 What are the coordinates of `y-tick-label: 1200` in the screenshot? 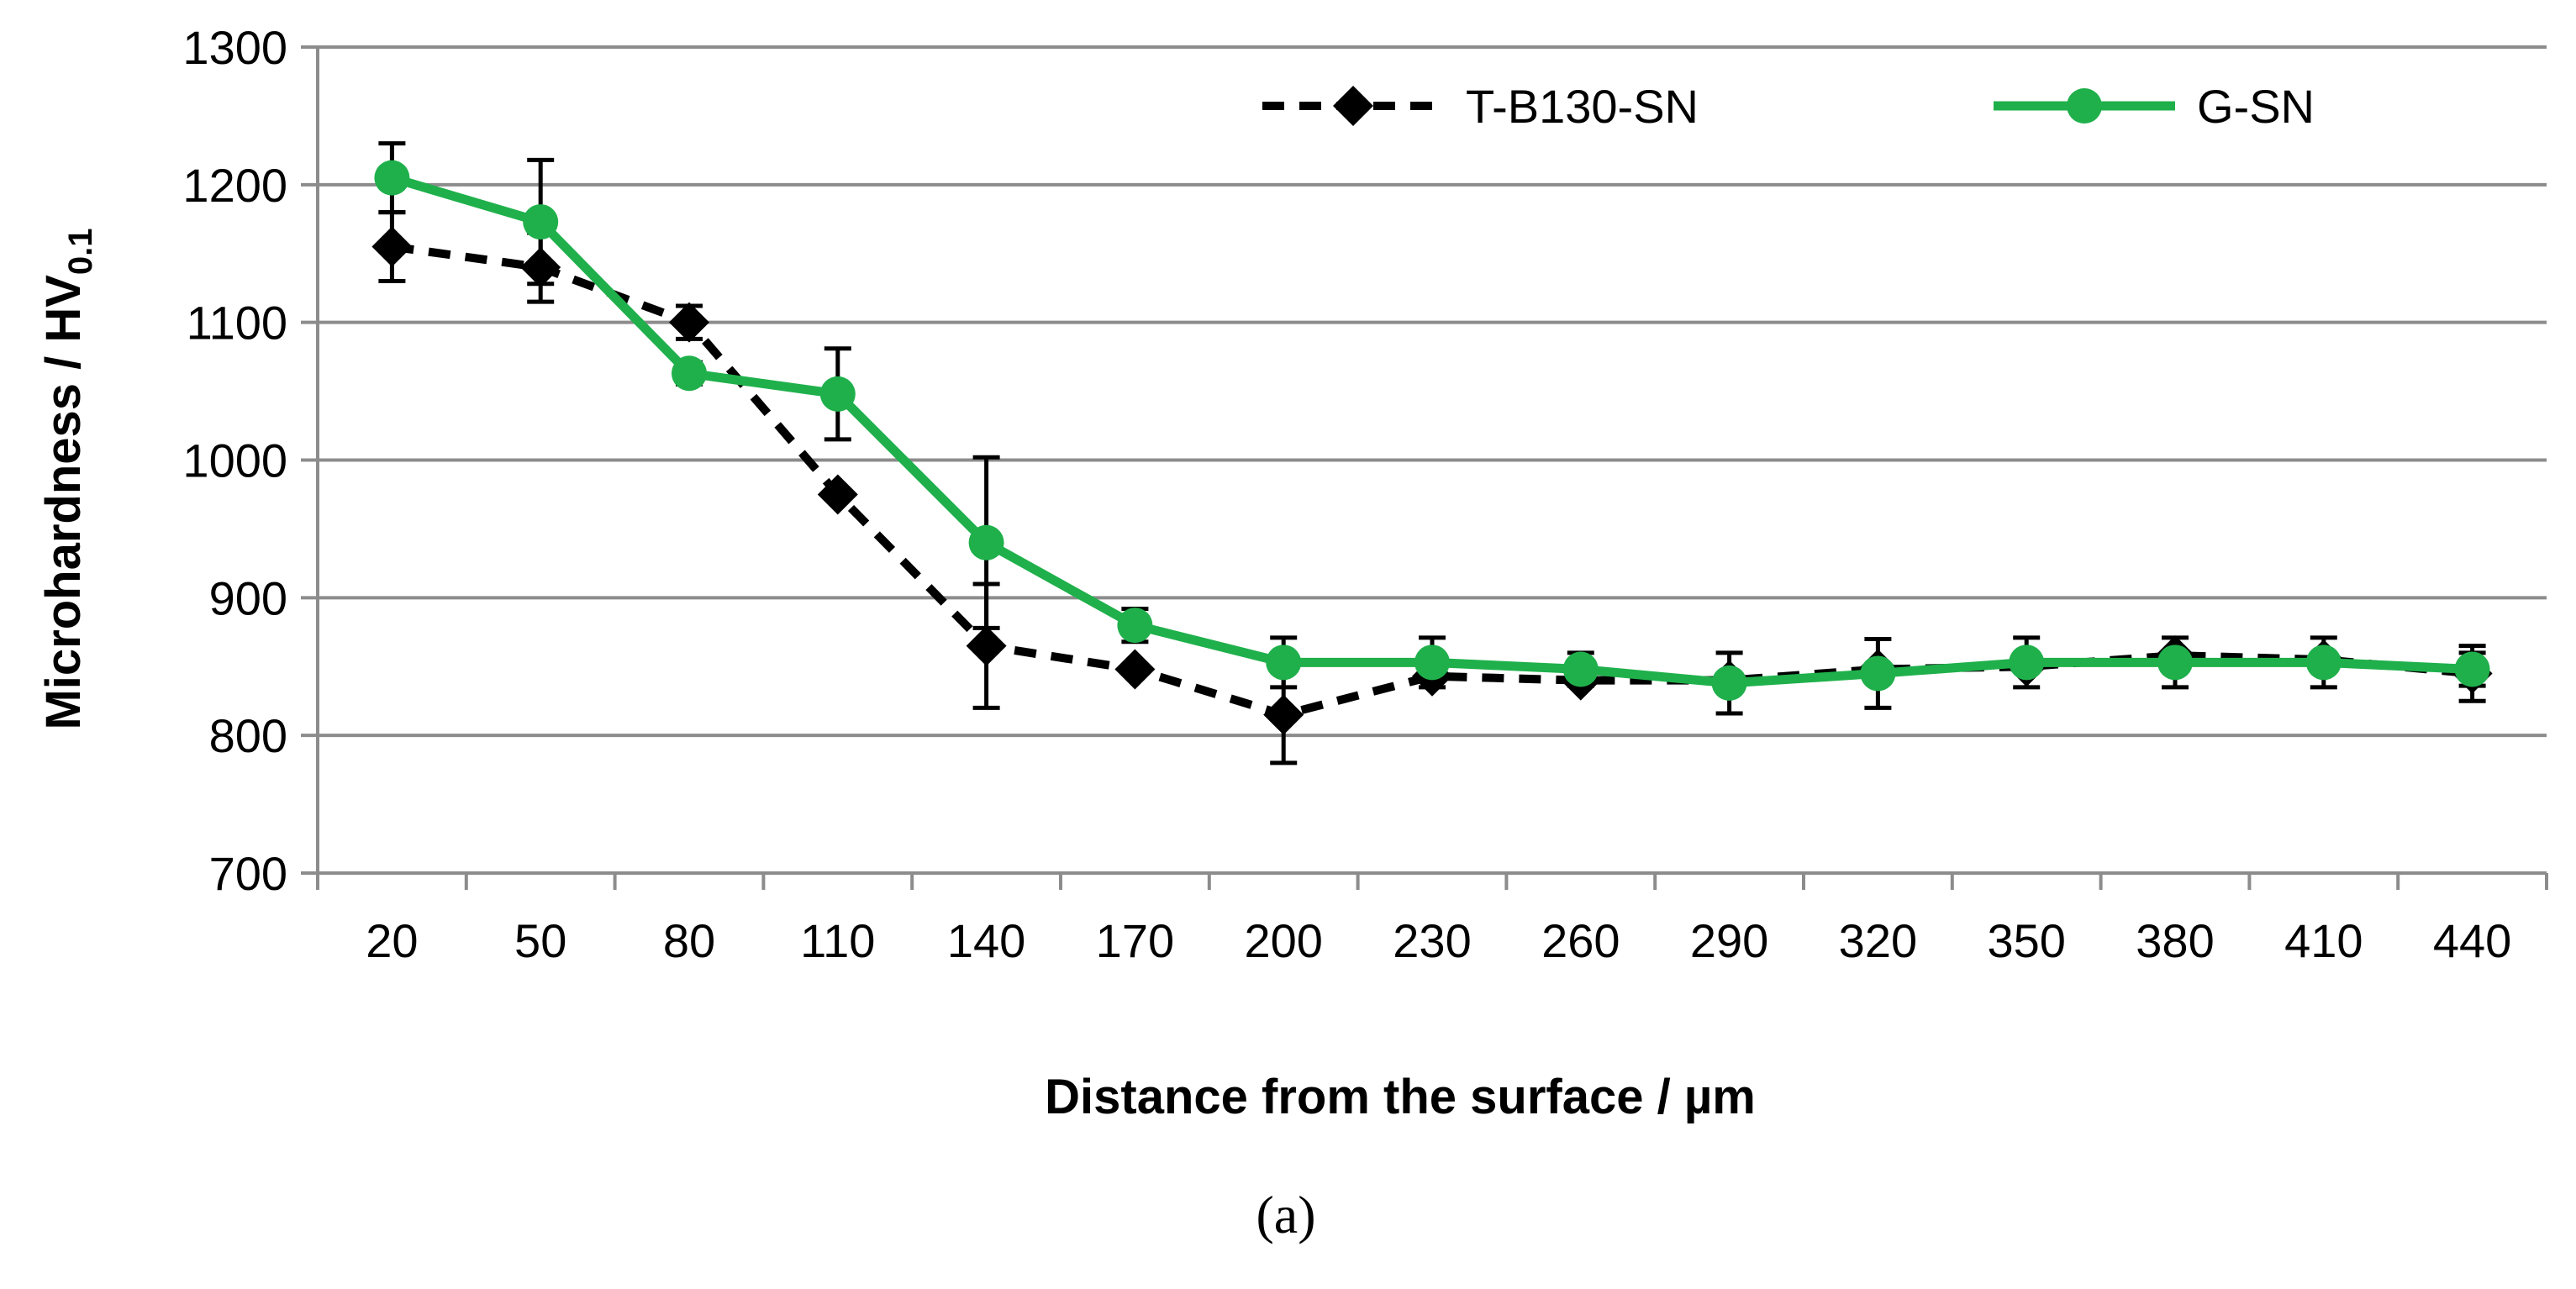 It's located at (234, 185).